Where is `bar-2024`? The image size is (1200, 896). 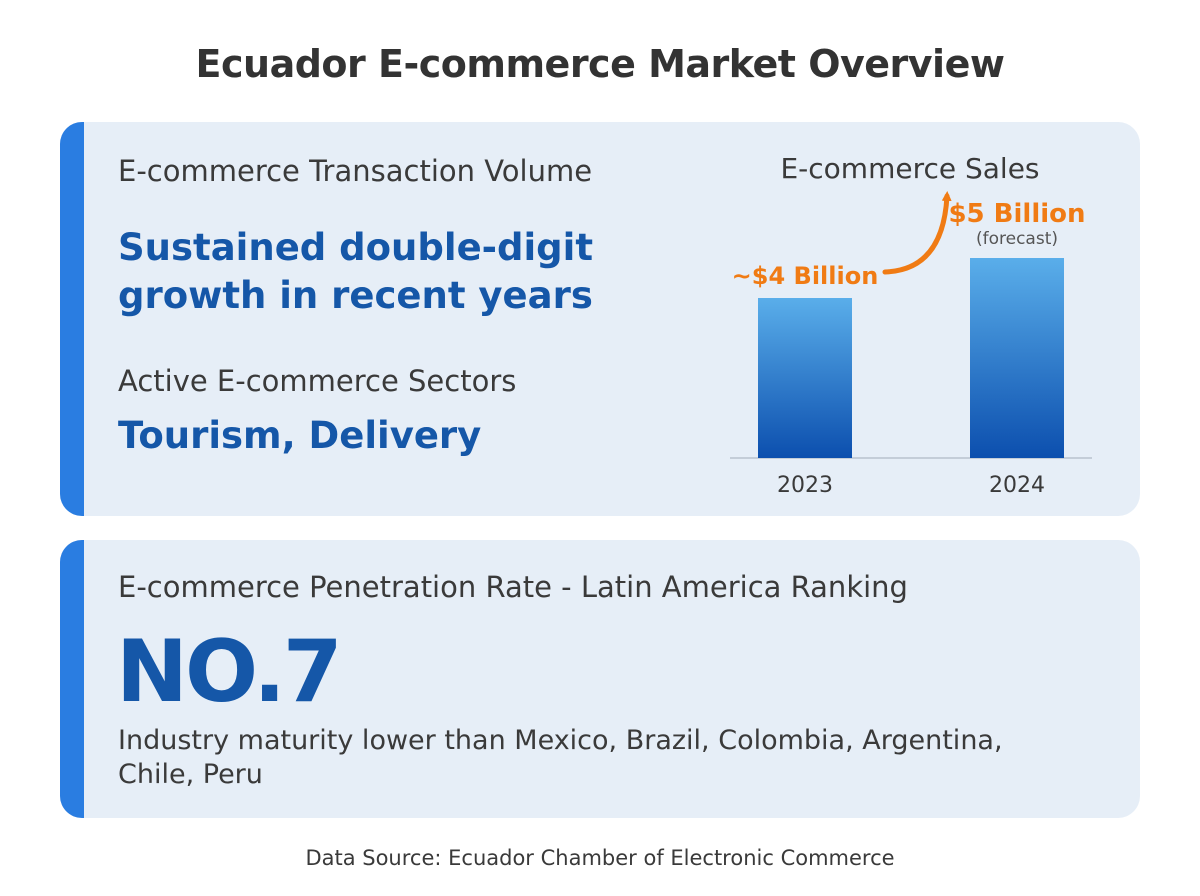
bar-2024 is located at coordinates (1017, 358).